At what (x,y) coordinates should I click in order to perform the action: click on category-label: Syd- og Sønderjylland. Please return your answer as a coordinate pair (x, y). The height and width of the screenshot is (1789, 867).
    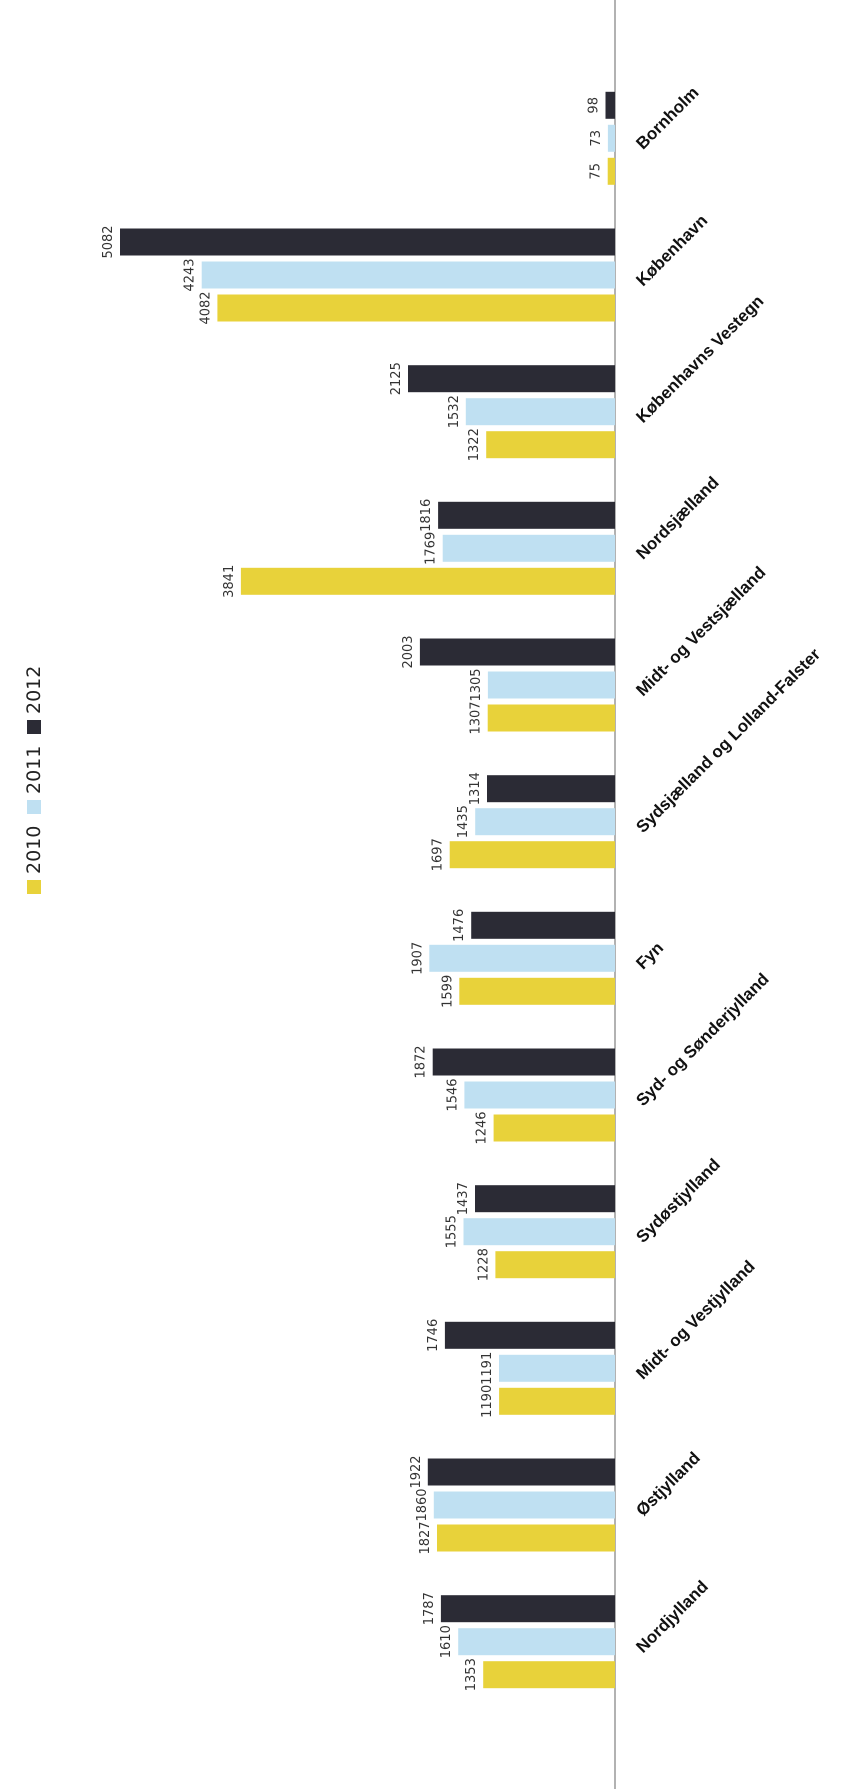
    Looking at the image, I should click on (702, 1039).